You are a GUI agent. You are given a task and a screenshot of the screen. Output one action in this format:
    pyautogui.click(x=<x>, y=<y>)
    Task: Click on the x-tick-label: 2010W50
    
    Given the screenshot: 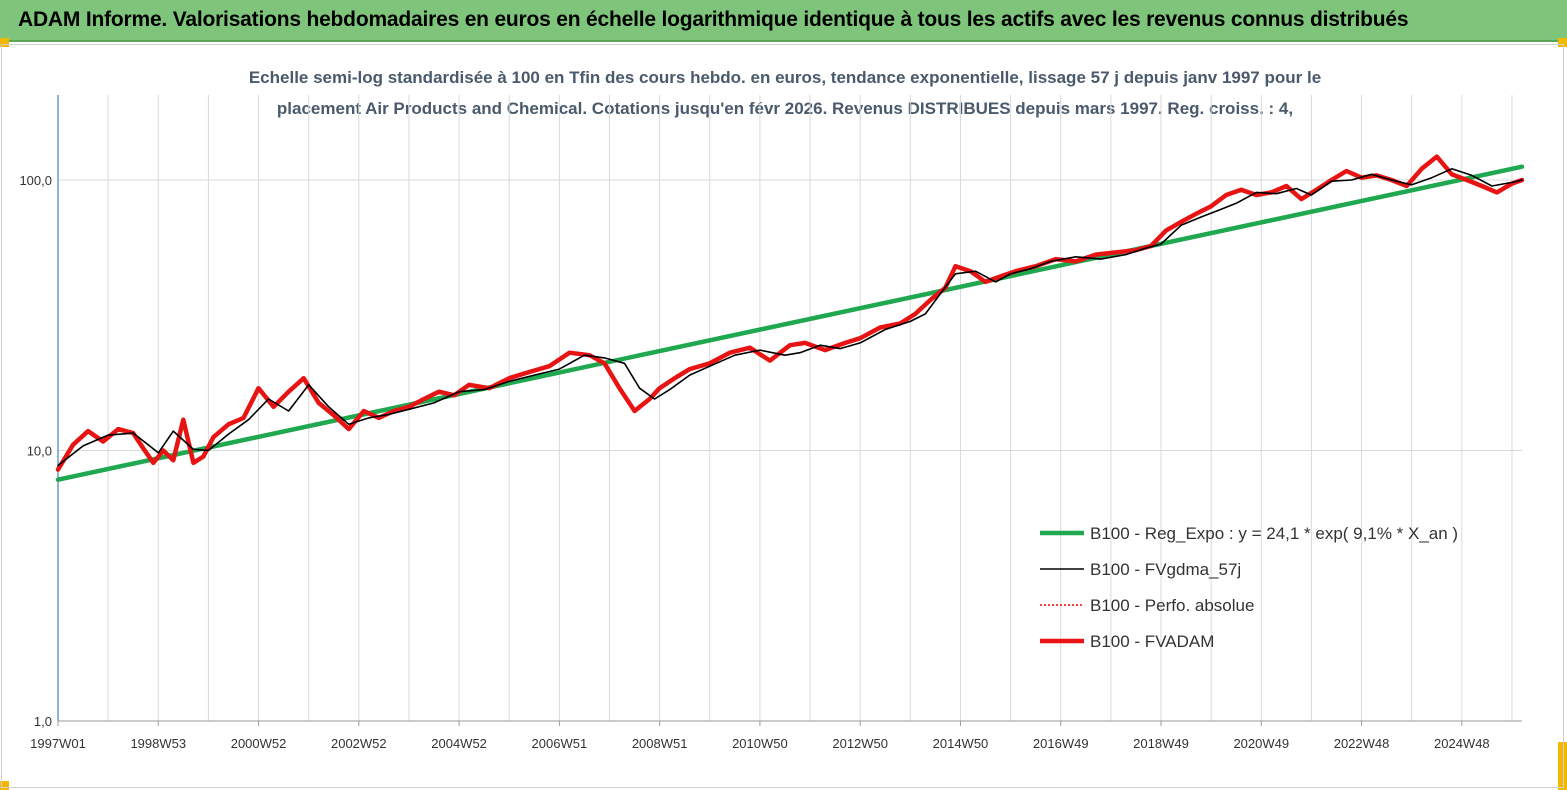 What is the action you would take?
    pyautogui.click(x=760, y=743)
    